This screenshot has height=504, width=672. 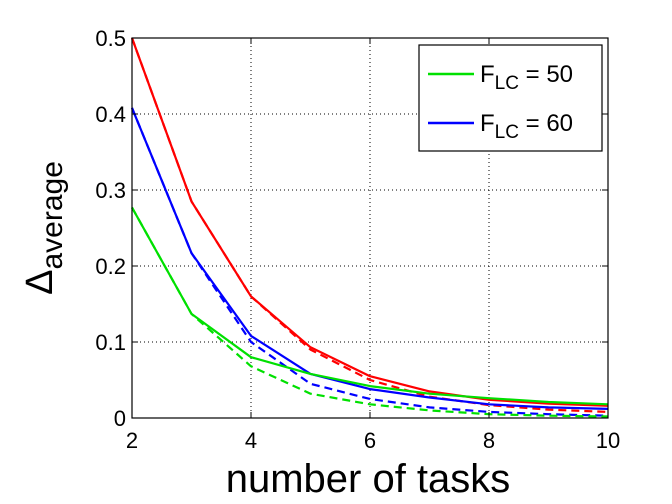 I want to click on y-tick-label: 0.1, so click(x=110, y=342).